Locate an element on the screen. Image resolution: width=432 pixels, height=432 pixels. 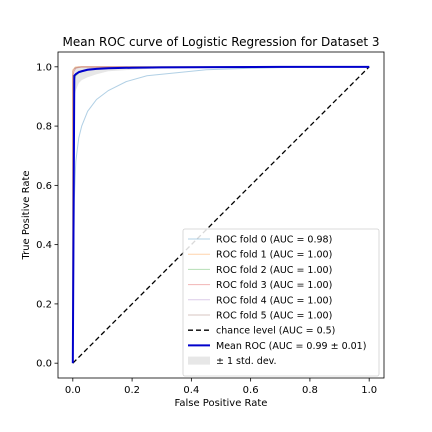
x-tick-label: 0.0 is located at coordinates (73, 390).